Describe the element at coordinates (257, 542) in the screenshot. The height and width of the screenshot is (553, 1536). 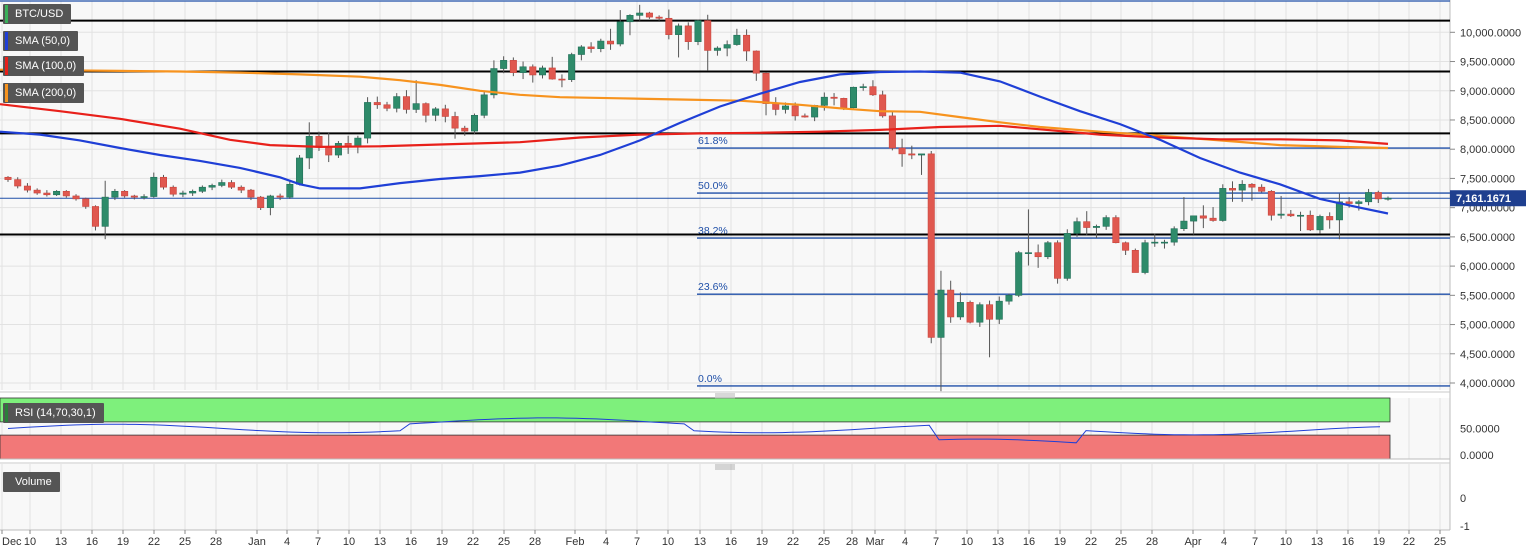
I see `x-tick-label: Jan` at that location.